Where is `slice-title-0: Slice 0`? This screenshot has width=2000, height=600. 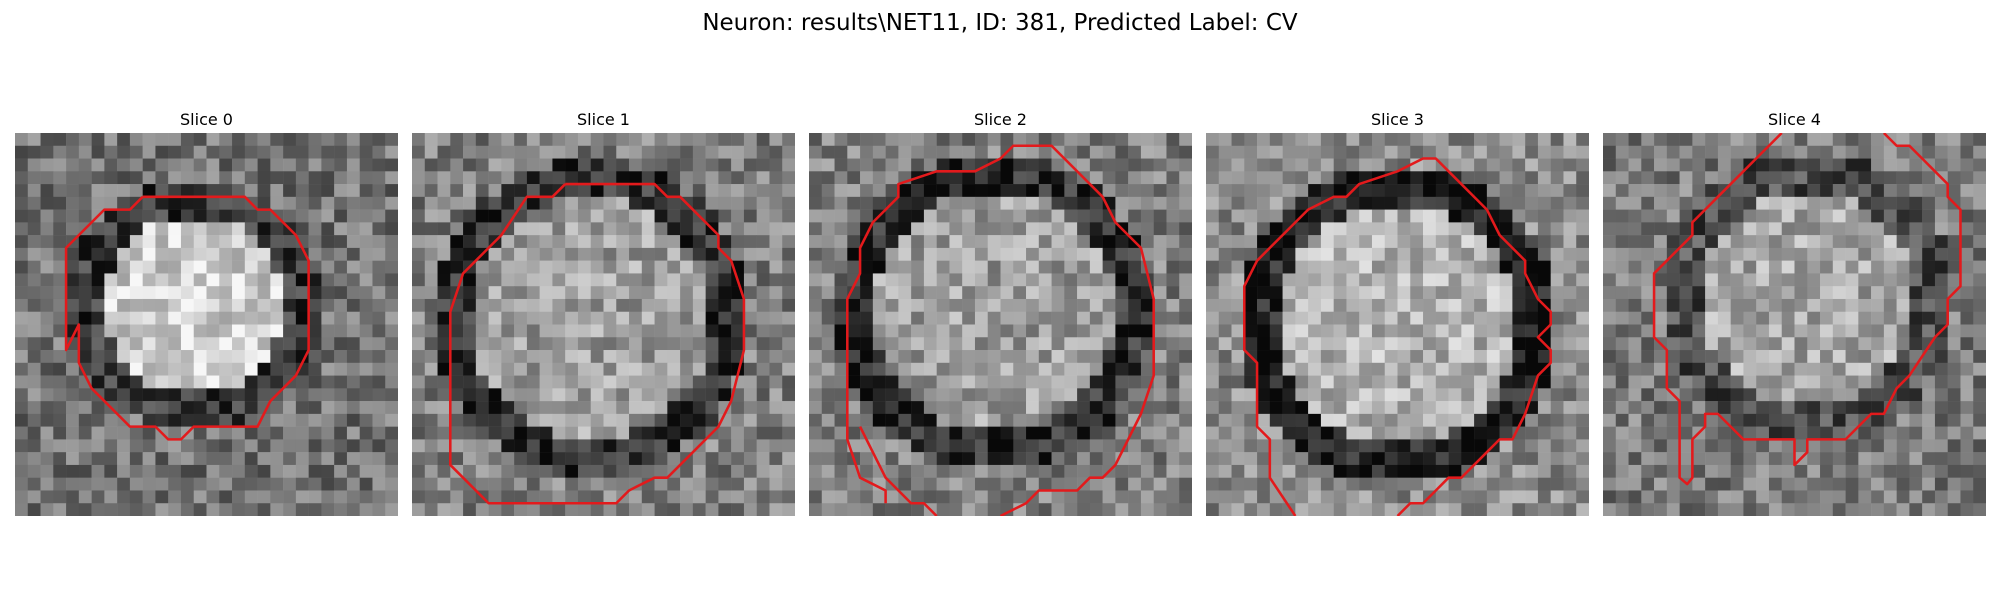
slice-title-0: Slice 0 is located at coordinates (206, 119).